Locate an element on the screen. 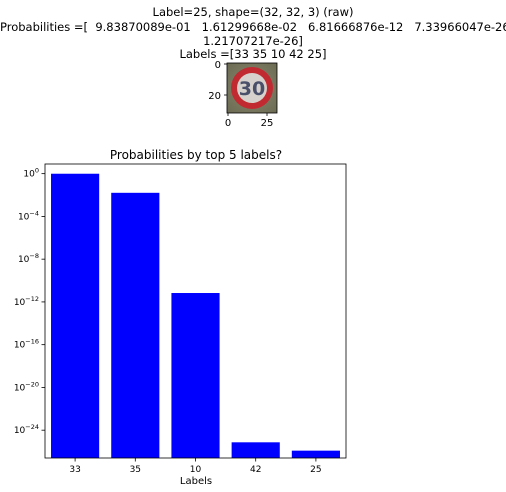 The height and width of the screenshot is (492, 506). thumb-y-tick-label: 0 is located at coordinates (218, 65).